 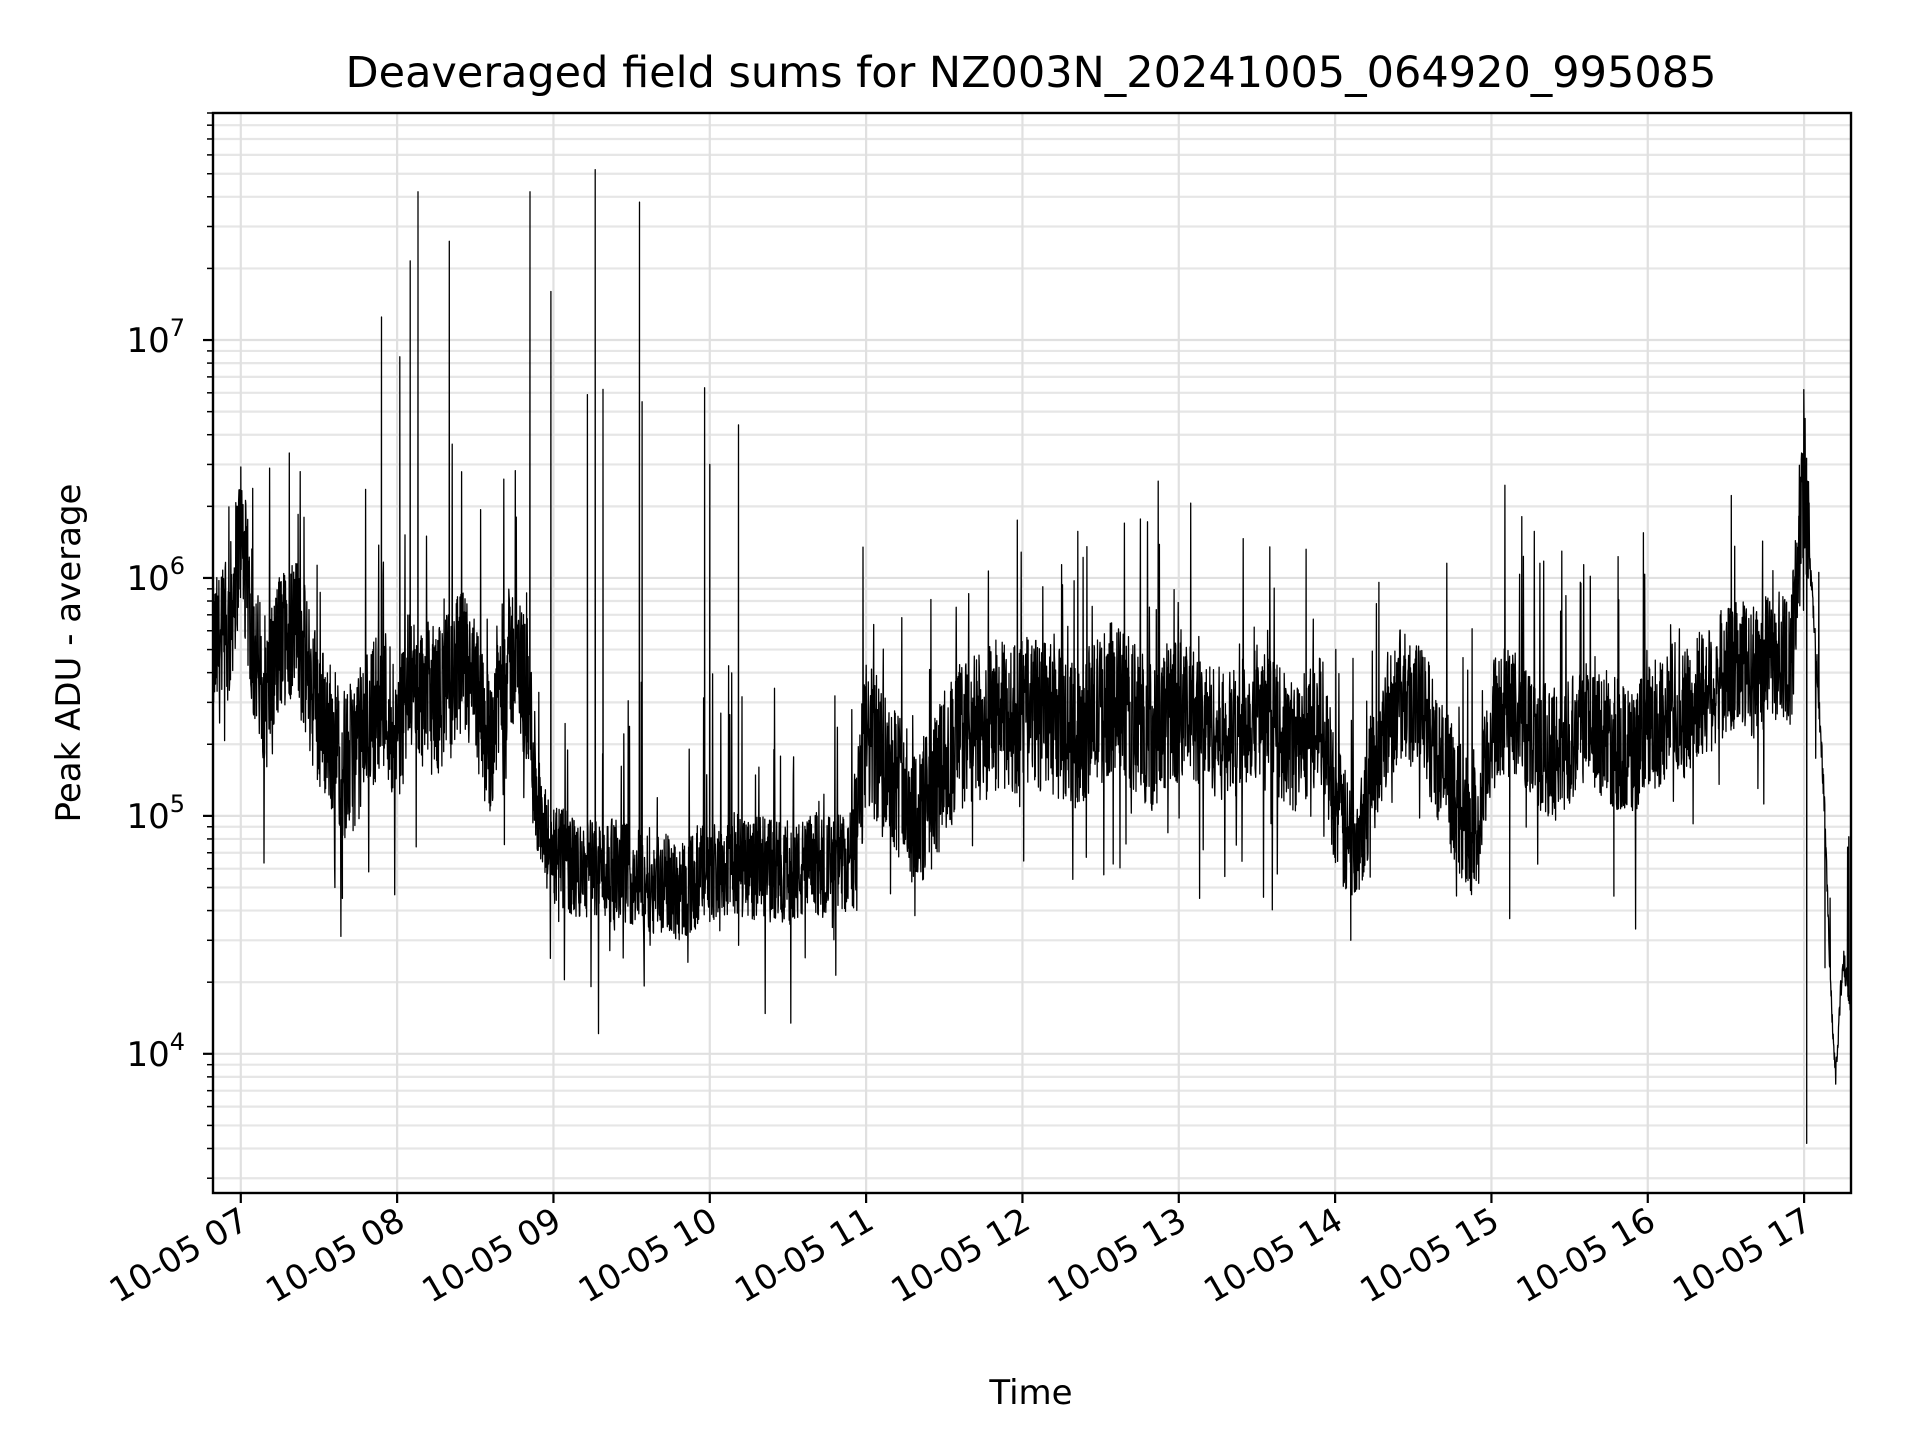 I want to click on y-tick-exponent: 6, so click(x=177, y=566).